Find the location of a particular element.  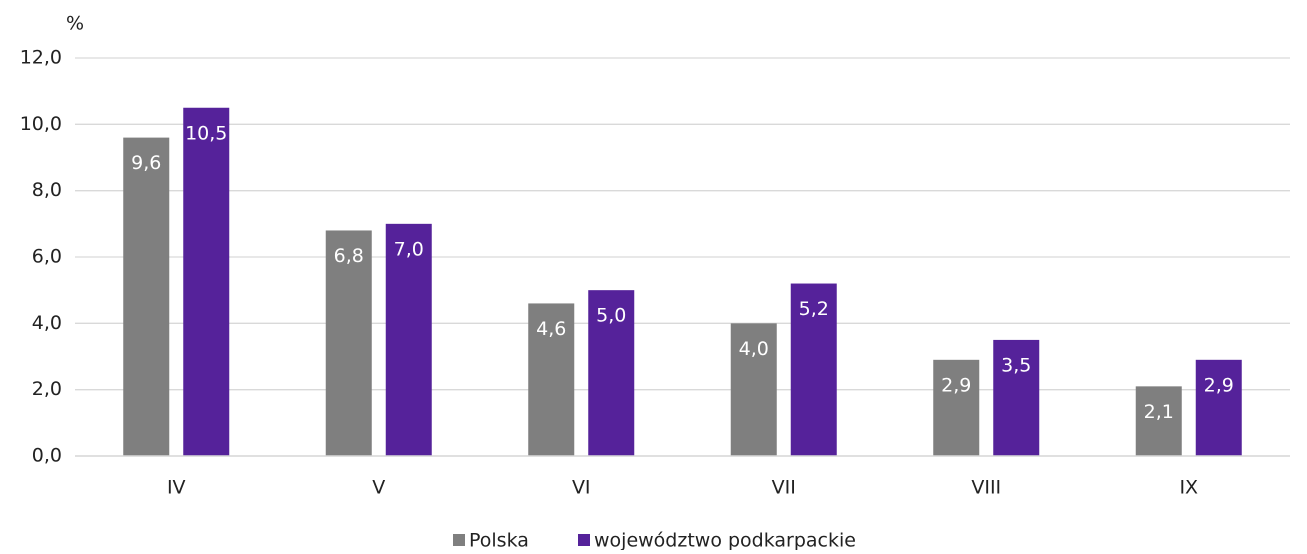

y-tick-label: 6,0 is located at coordinates (47, 257).